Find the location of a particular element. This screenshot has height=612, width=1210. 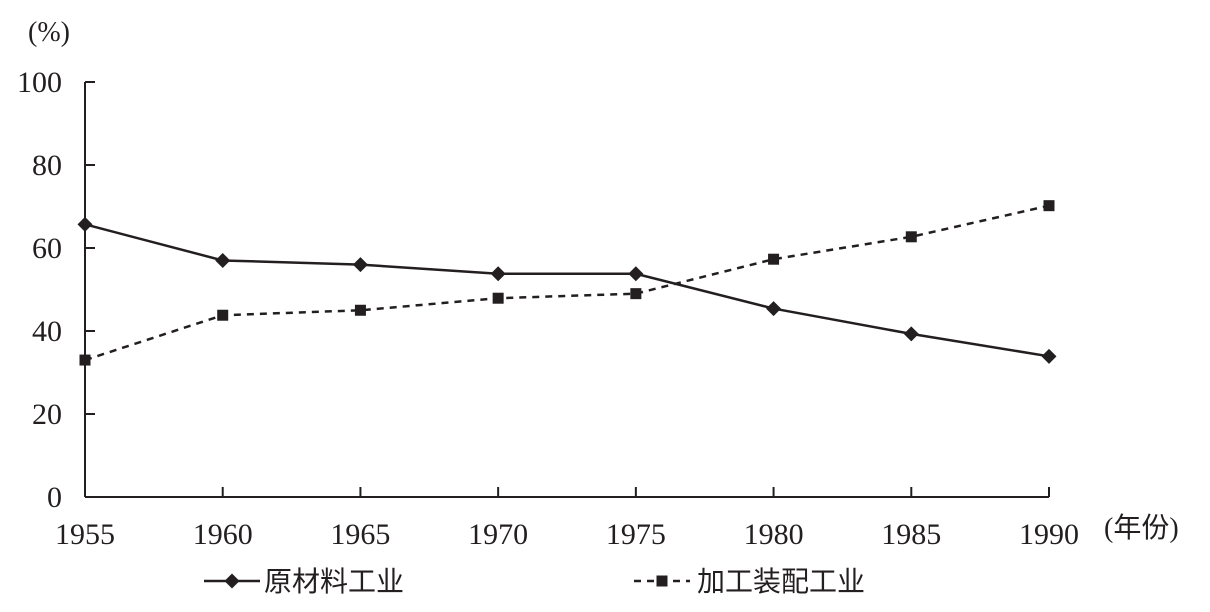

y-axis-ticks: 0 20 40 60 80 100 is located at coordinates (56, 290).